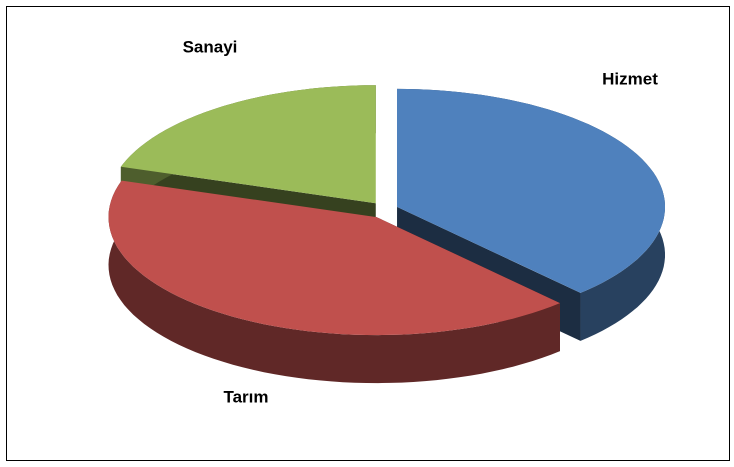  I want to click on slice-label: Sanayi, so click(210, 46).